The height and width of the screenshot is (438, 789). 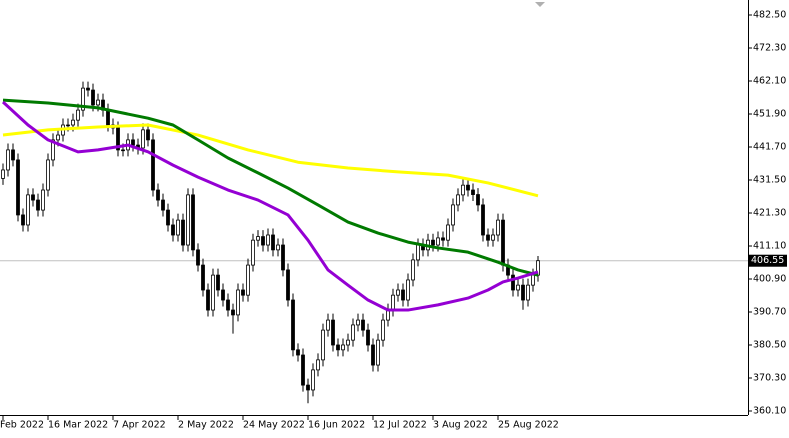 I want to click on moving-average, so click(x=270, y=160).